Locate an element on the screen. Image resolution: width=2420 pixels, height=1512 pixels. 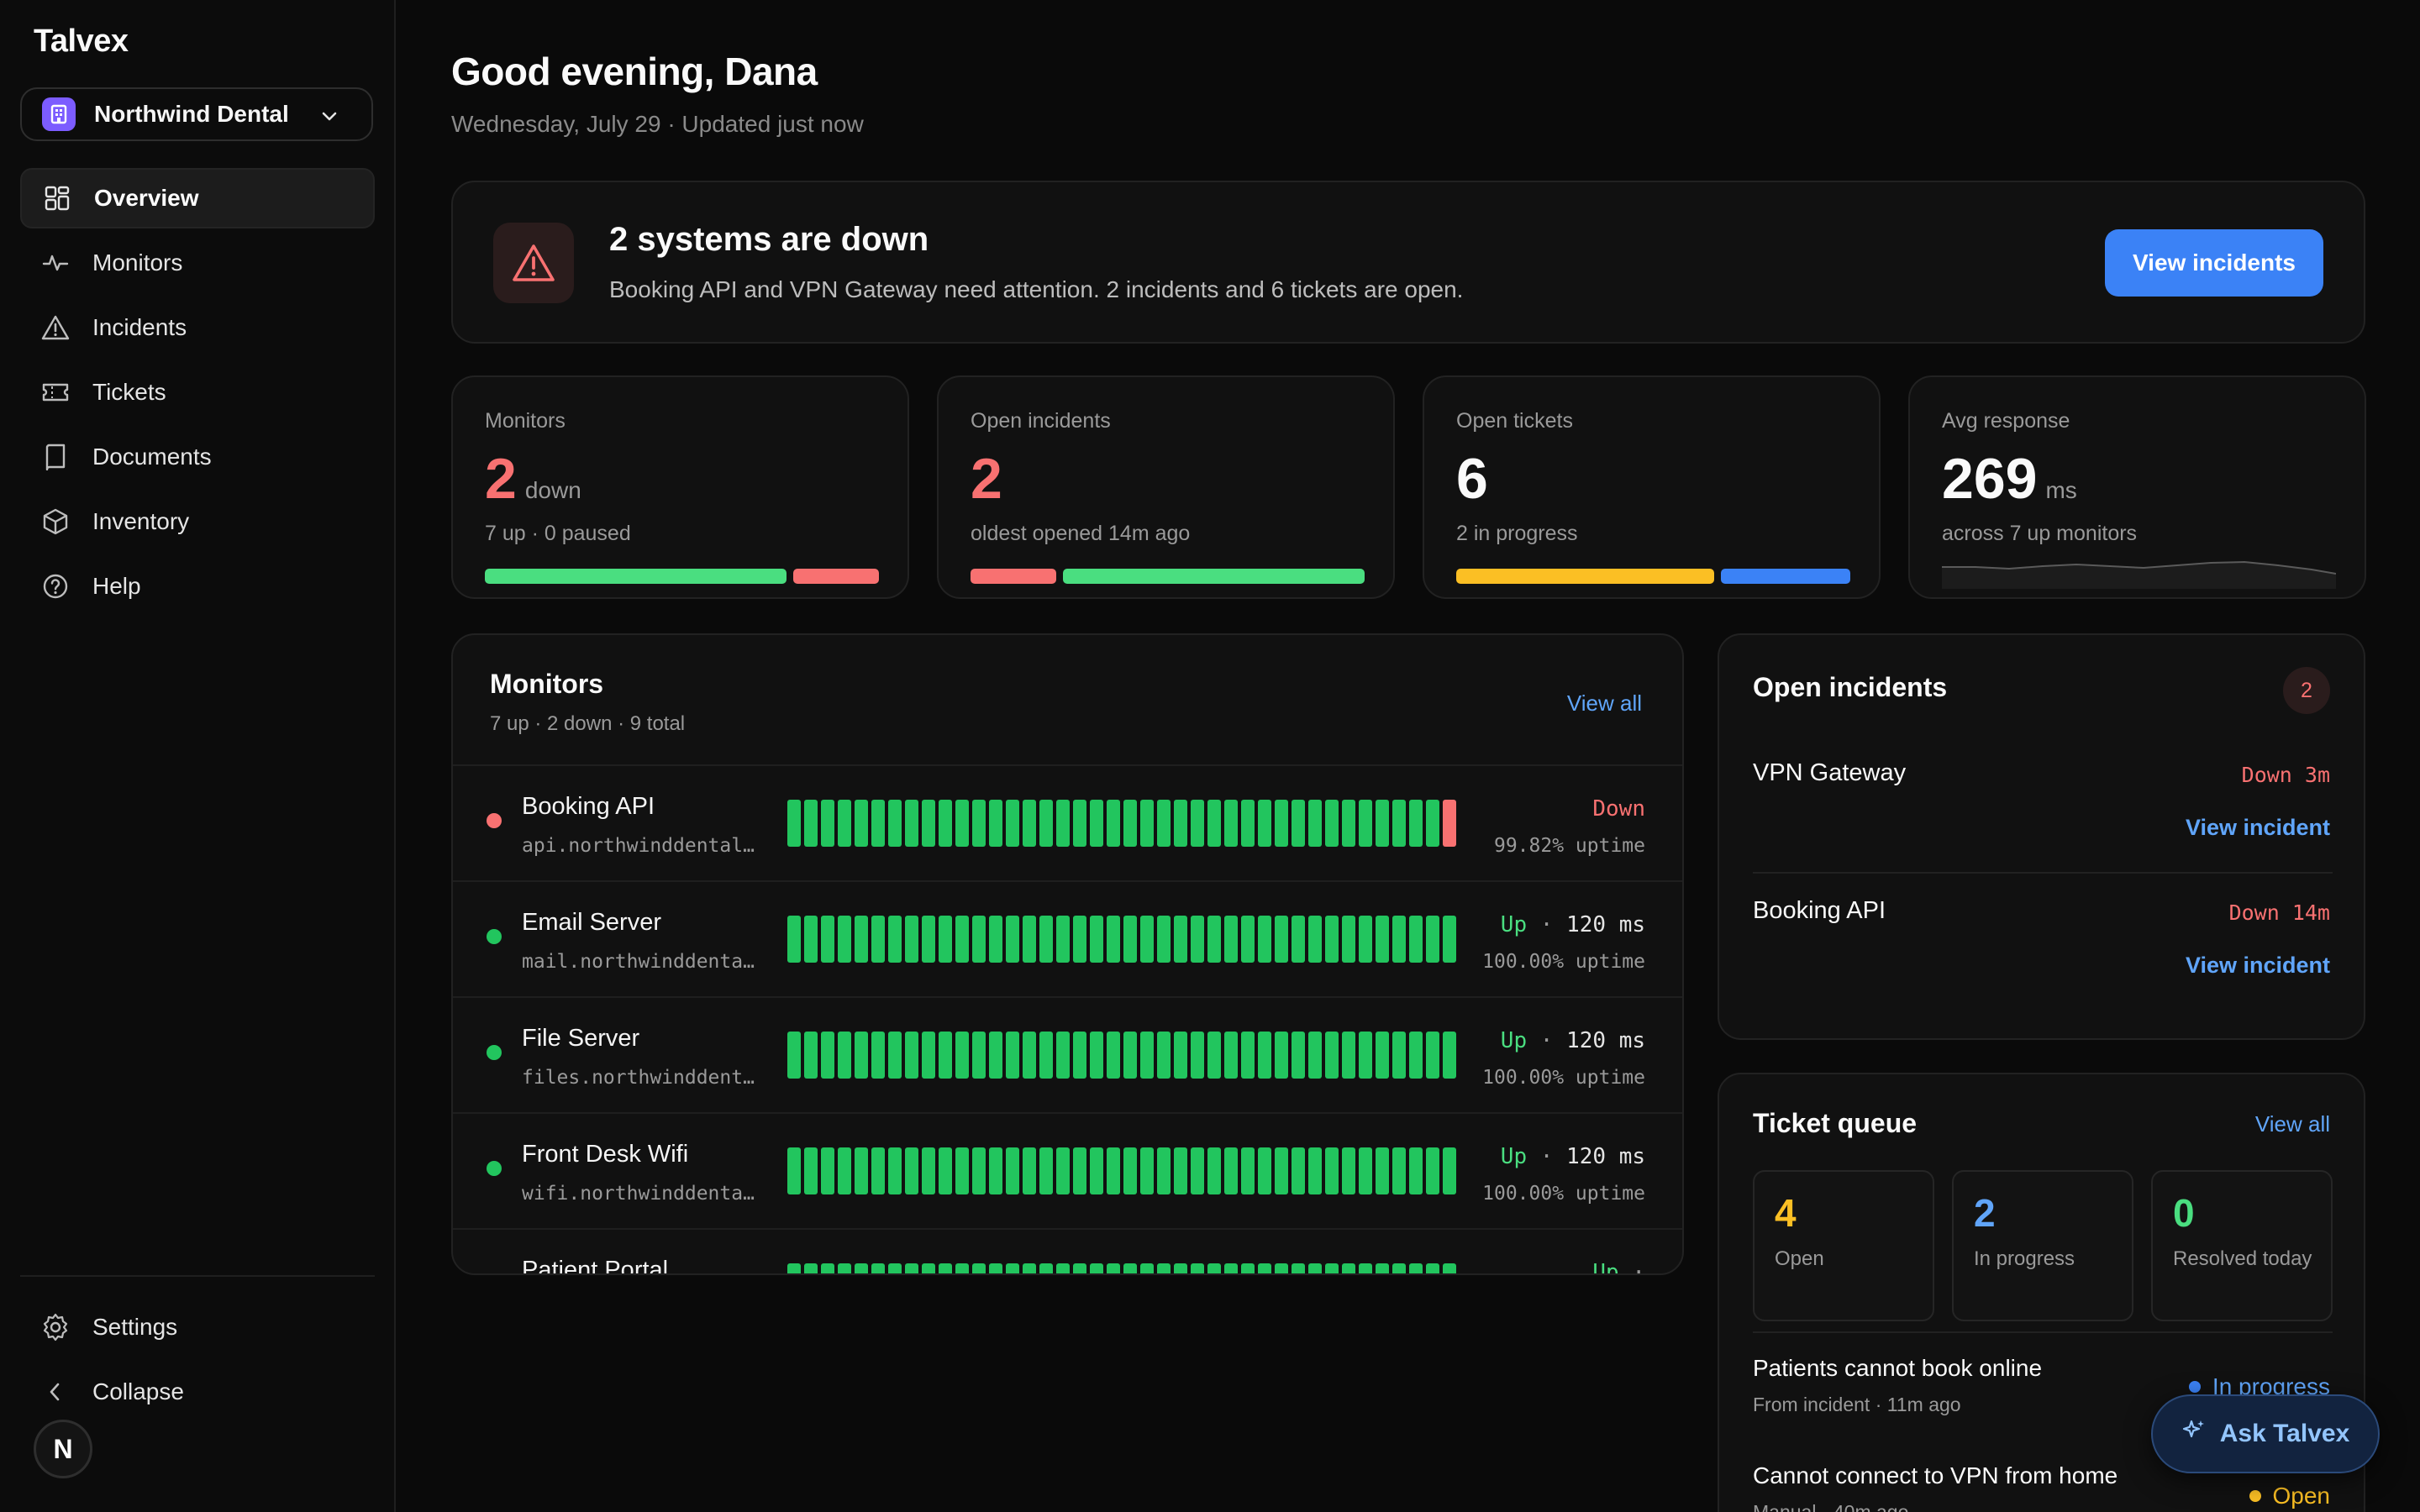
incidents-status-bar is located at coordinates (1168, 576).